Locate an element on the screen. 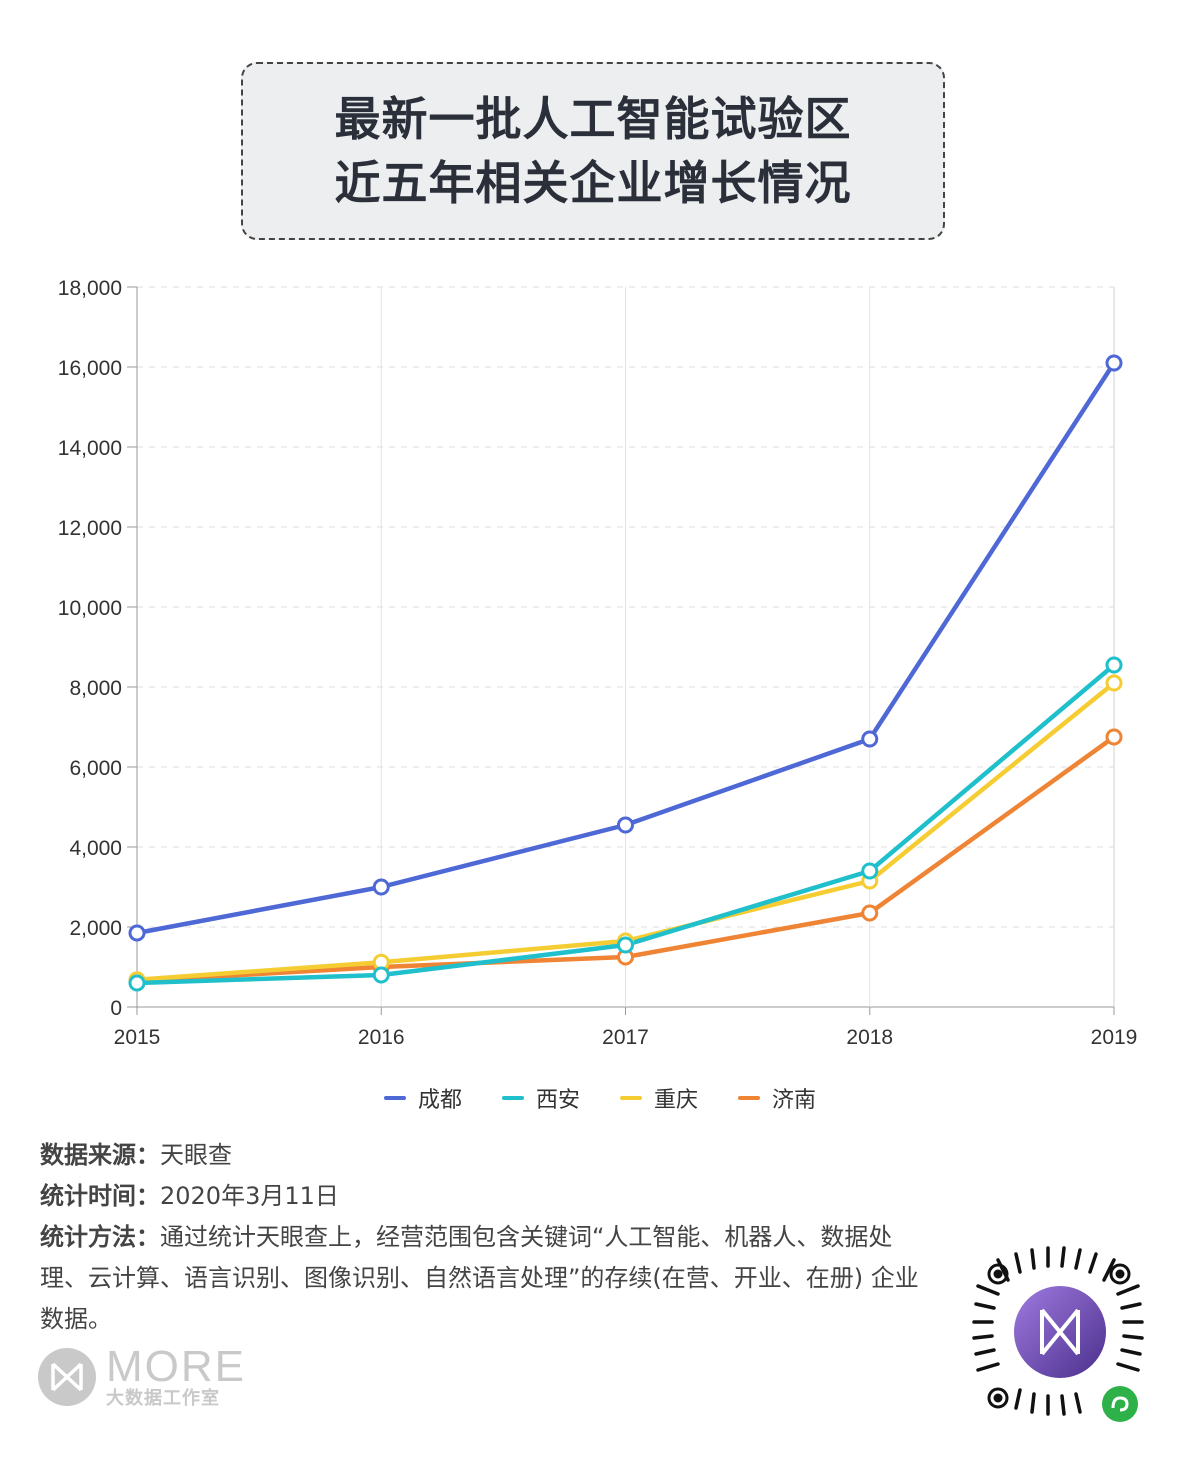 This screenshot has height=1463, width=1200. title-box: 最新一批人工智能试验区 近五年相关企业增长情况 is located at coordinates (593, 151).